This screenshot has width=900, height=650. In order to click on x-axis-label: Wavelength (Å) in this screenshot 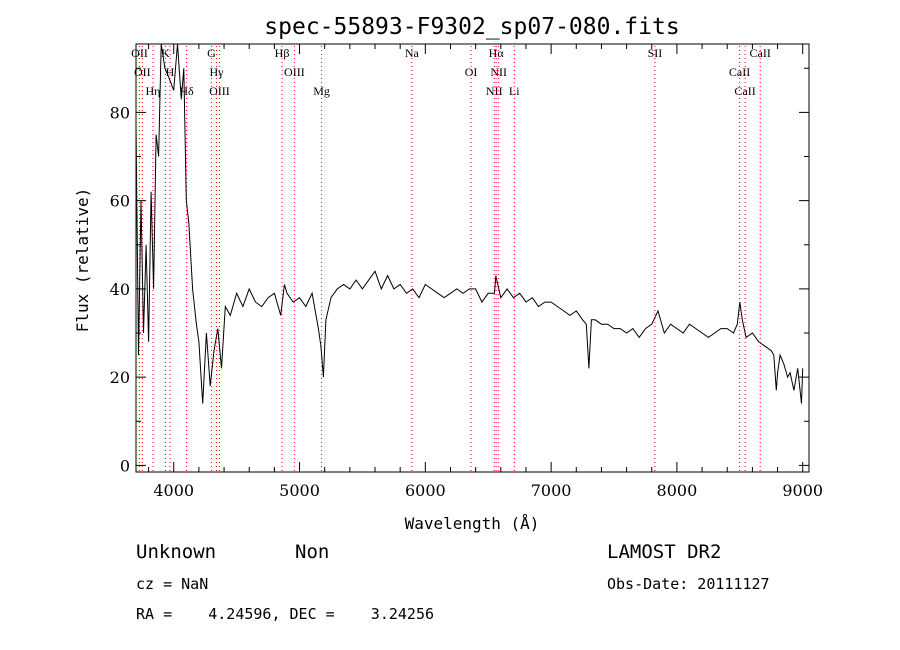, I will do `click(472, 523)`.